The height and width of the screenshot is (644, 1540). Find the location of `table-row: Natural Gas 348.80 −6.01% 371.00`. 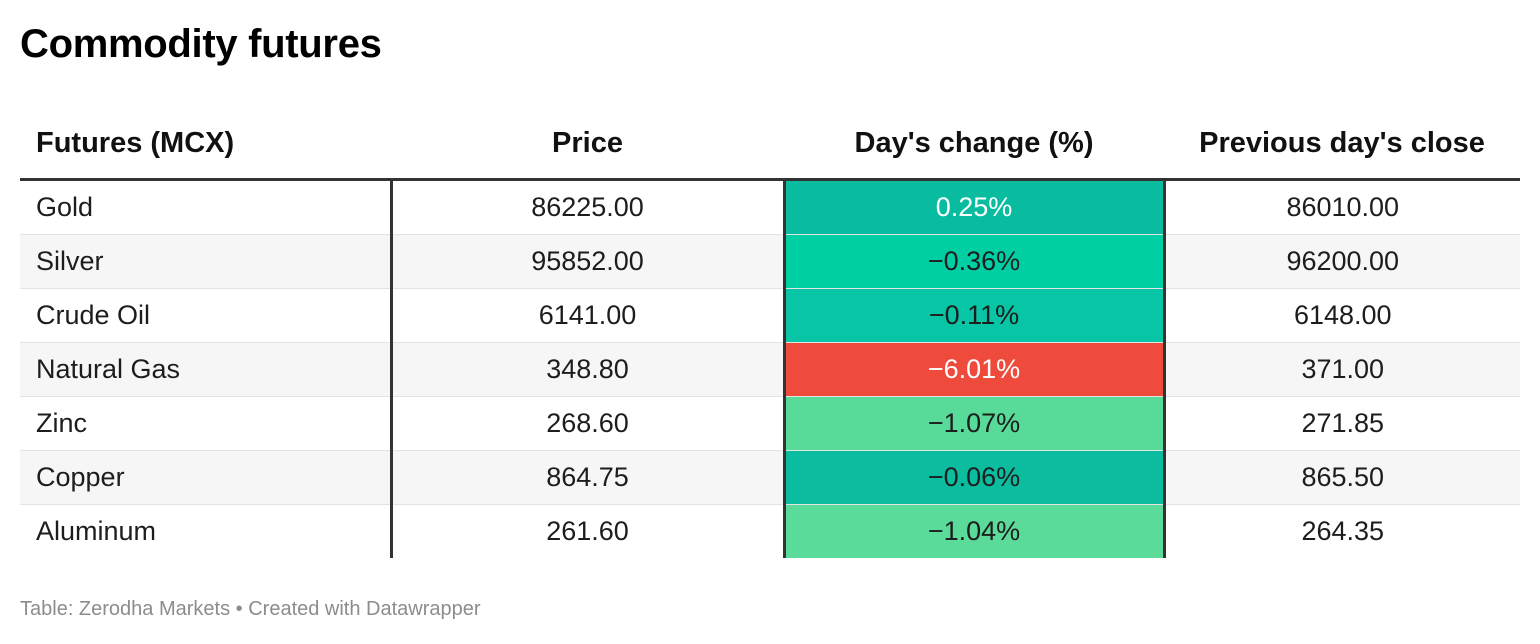

table-row: Natural Gas 348.80 −6.01% 371.00 is located at coordinates (770, 369).